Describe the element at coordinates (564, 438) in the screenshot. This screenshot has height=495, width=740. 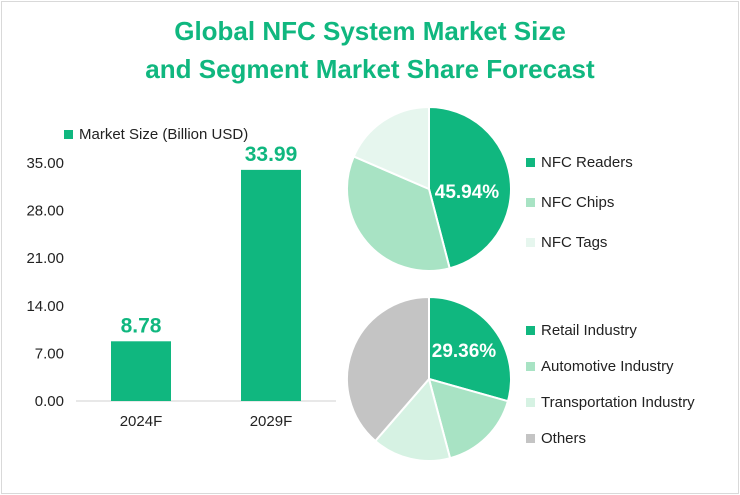
I see `pie2-legend-label: Others` at that location.